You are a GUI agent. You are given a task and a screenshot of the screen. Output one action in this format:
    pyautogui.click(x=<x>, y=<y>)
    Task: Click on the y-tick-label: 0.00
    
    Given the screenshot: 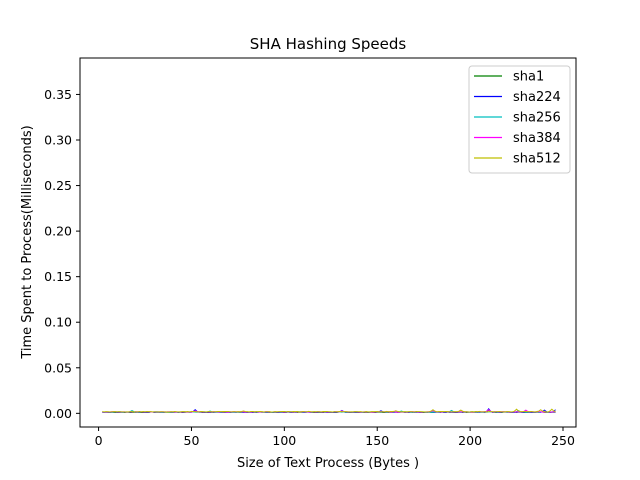 What is the action you would take?
    pyautogui.click(x=58, y=413)
    